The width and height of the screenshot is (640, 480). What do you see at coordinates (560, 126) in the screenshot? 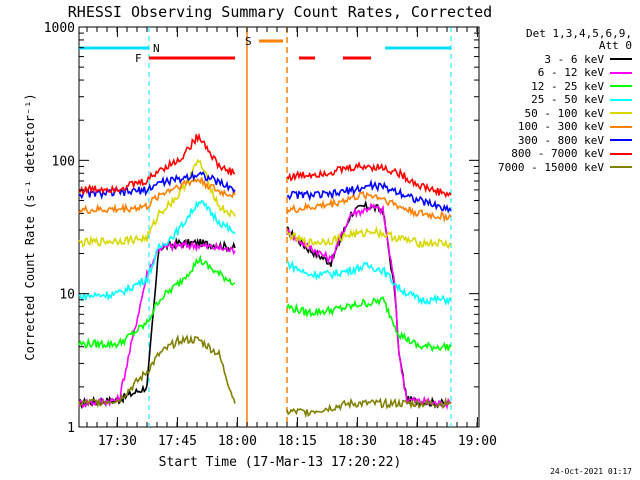
I see `legend-label: 100 - 300 keV` at bounding box center [560, 126].